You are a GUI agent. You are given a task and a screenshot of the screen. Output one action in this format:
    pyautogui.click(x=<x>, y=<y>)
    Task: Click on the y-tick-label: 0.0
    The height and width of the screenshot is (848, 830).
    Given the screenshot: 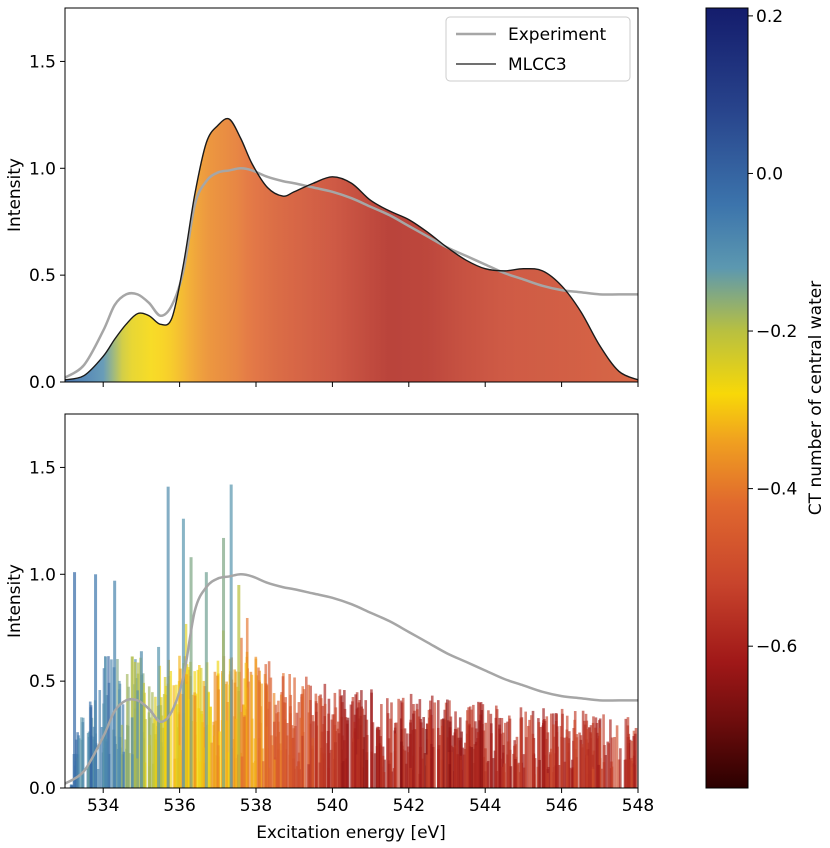 What is the action you would take?
    pyautogui.click(x=42, y=383)
    